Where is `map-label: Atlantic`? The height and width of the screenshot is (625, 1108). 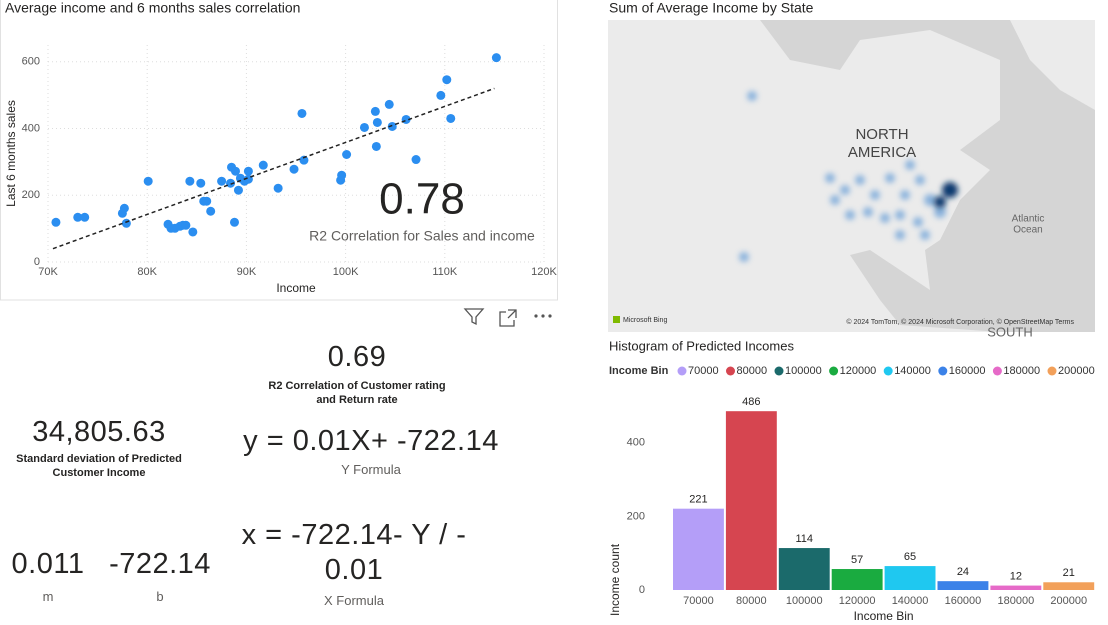 map-label: Atlantic is located at coordinates (1028, 219).